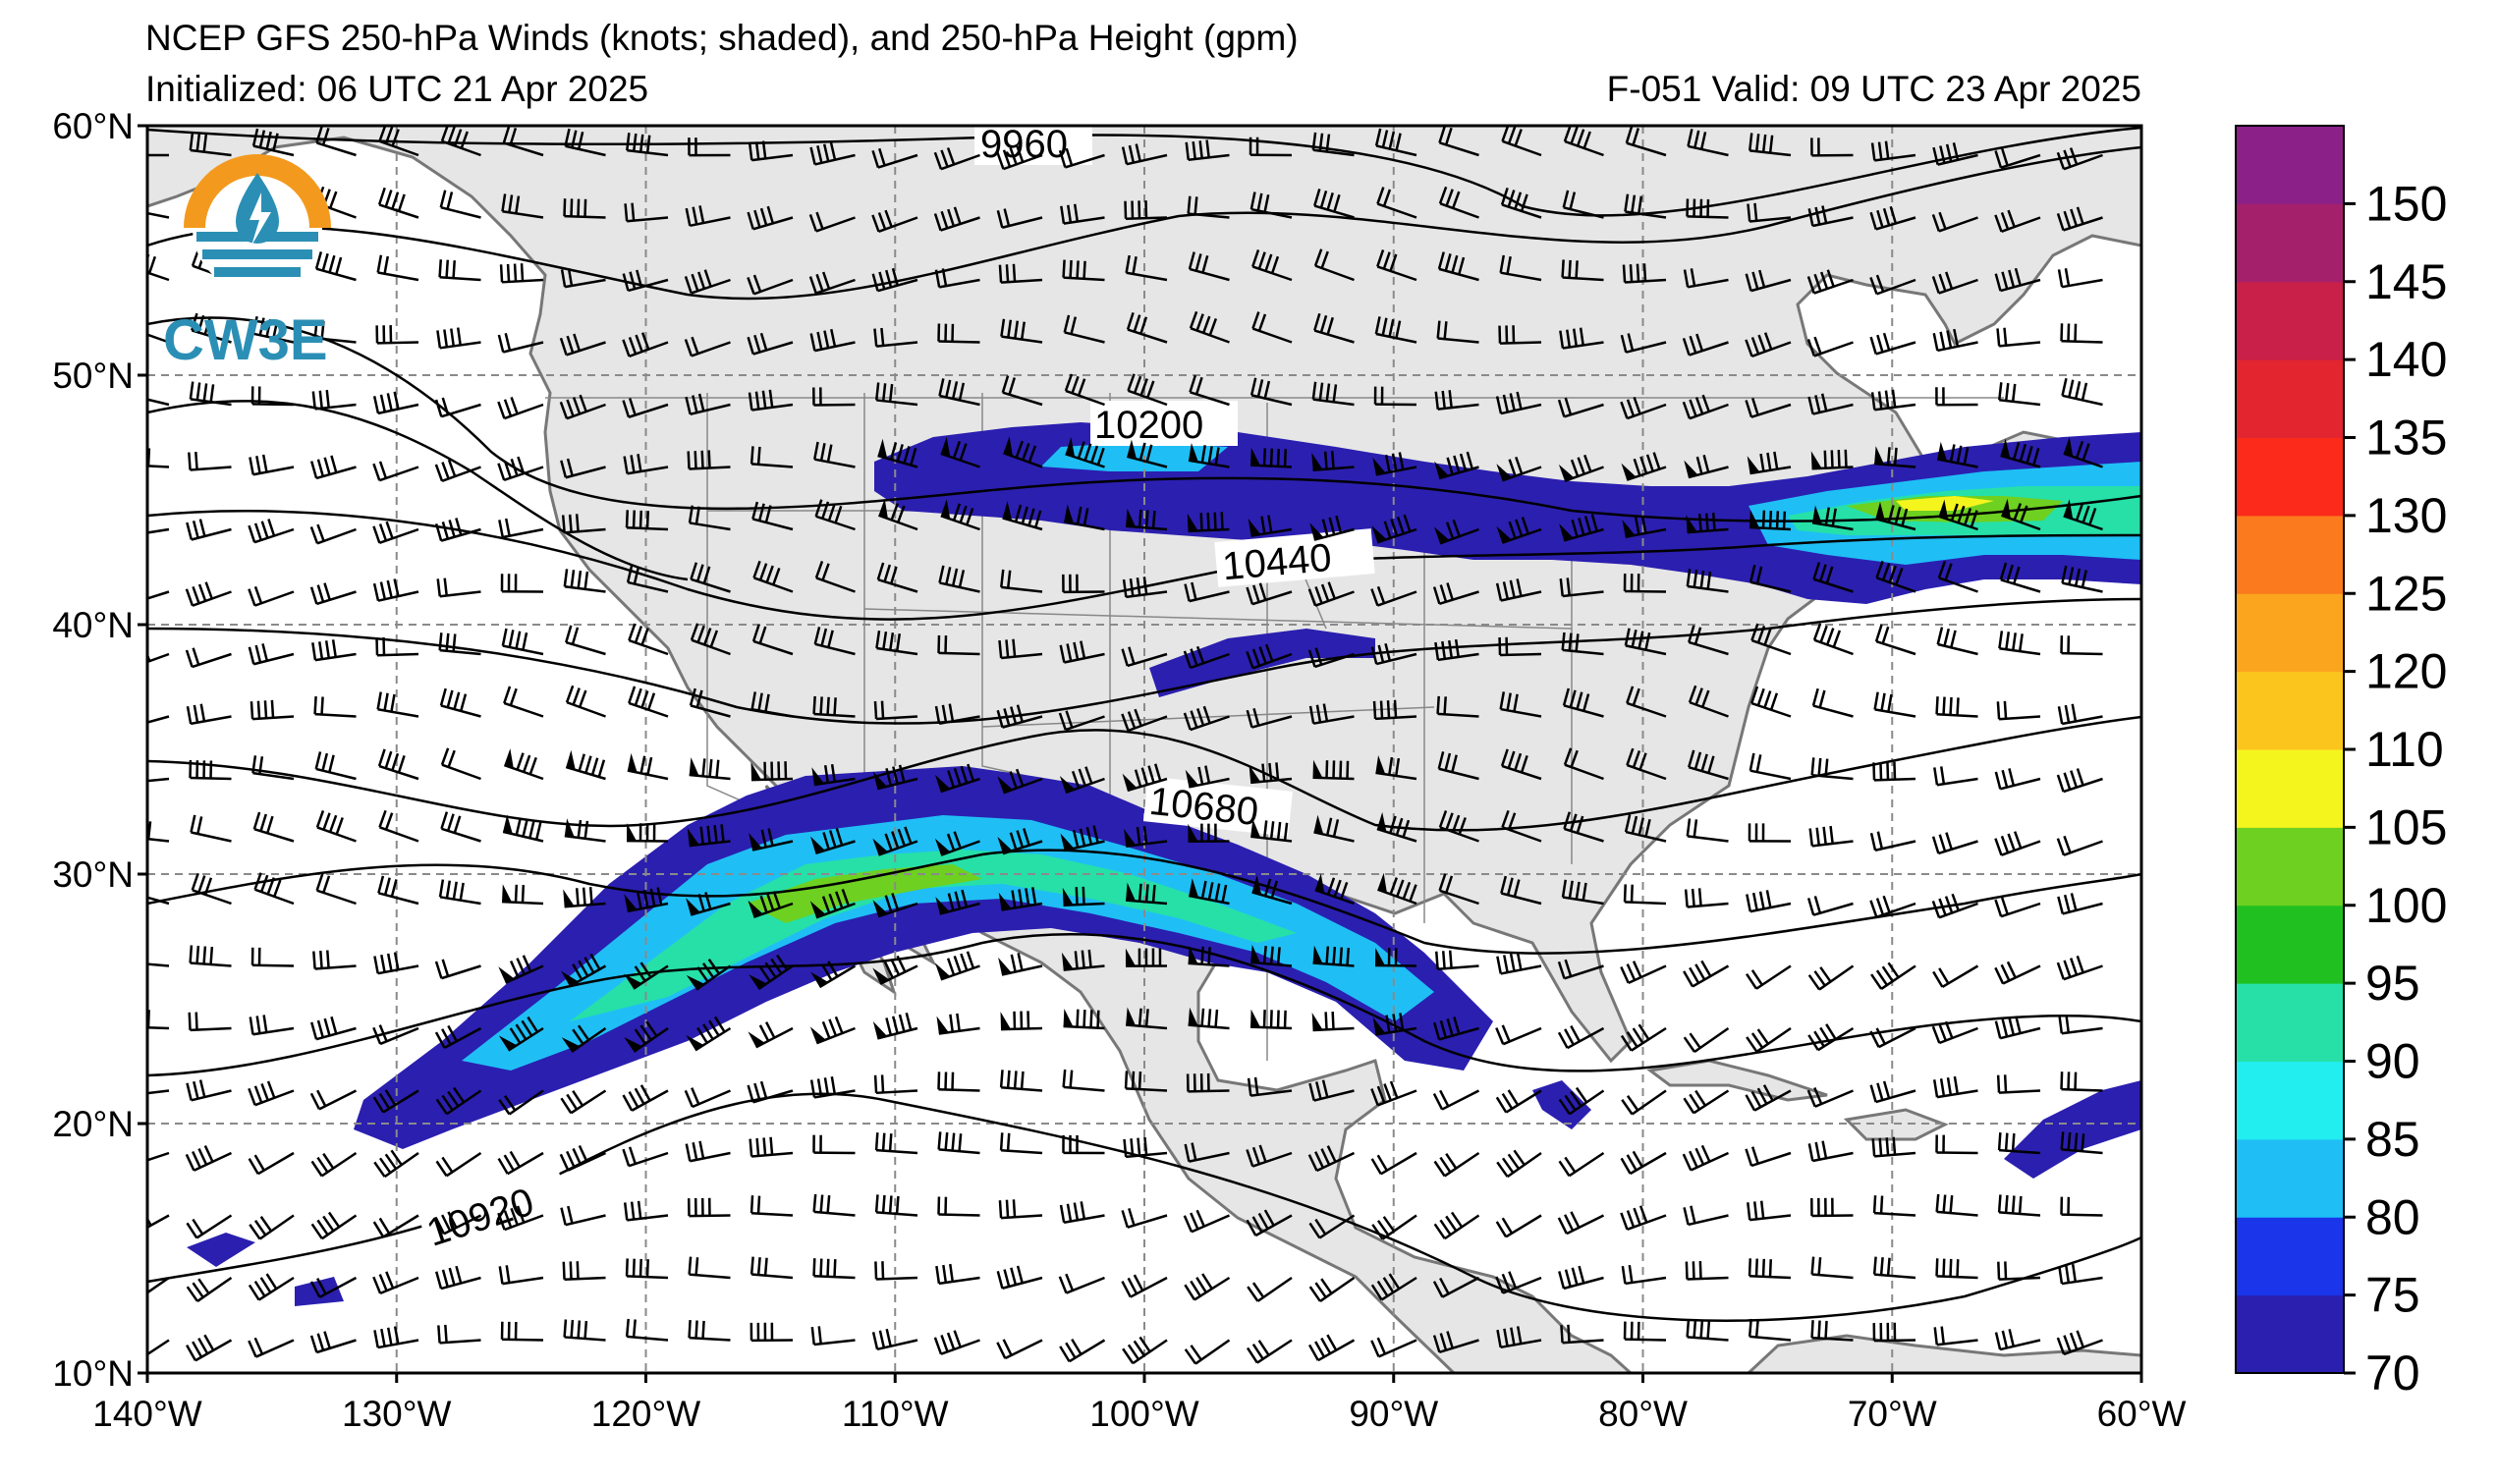 This screenshot has width=2498, height=1484. What do you see at coordinates (247, 263) in the screenshot?
I see `cw3e-logo: CW3E` at bounding box center [247, 263].